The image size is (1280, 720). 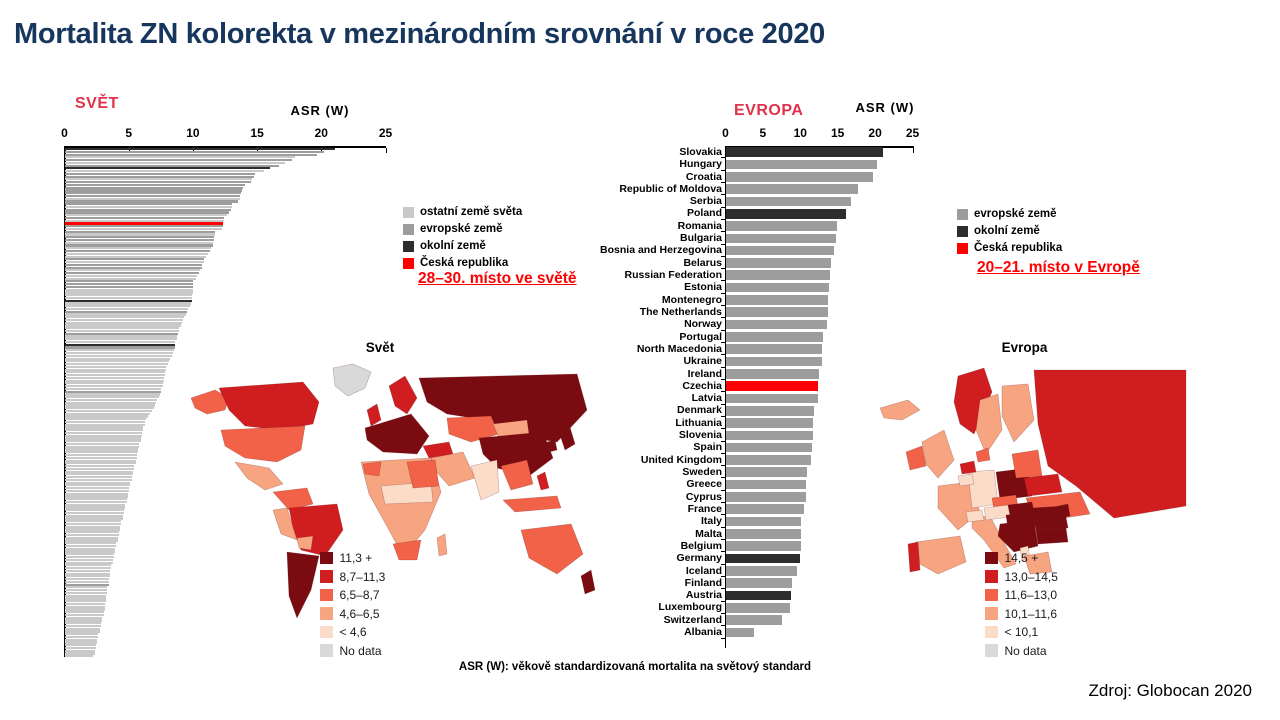 I want to click on europe-country-row: Greece, so click(x=750, y=484).